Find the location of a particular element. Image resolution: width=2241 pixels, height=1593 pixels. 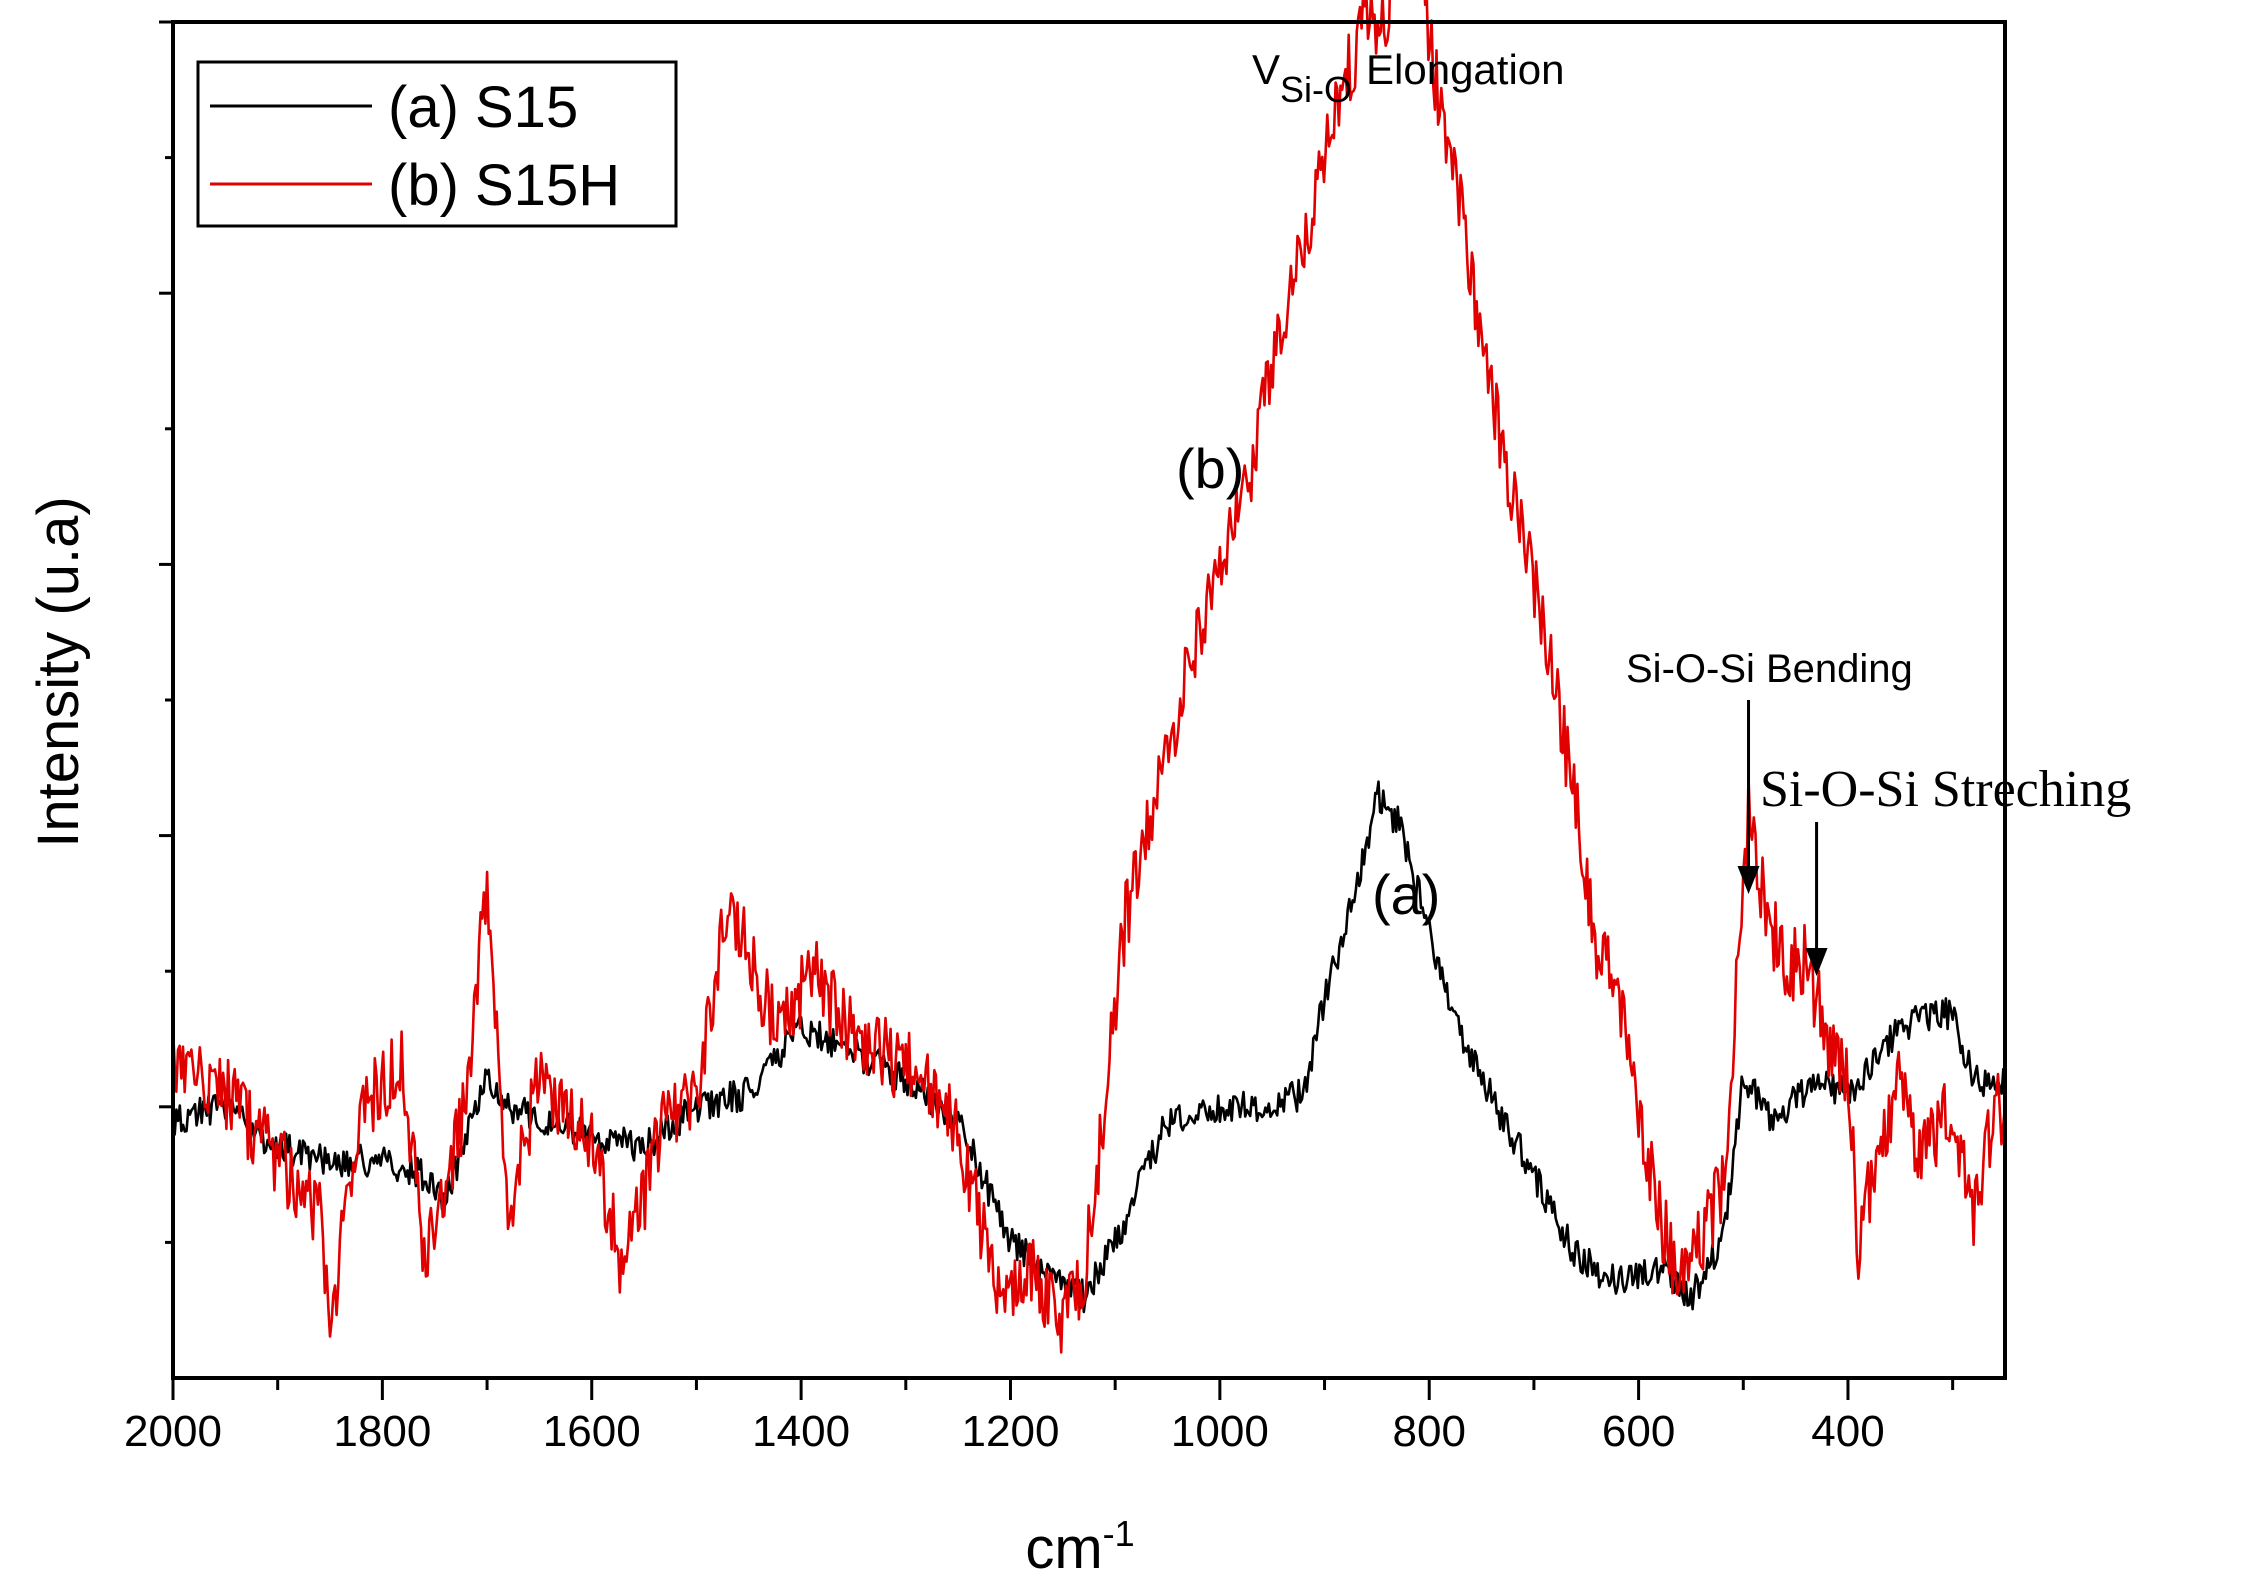

x-tick-label-1400: 1400 is located at coordinates (801, 1431).